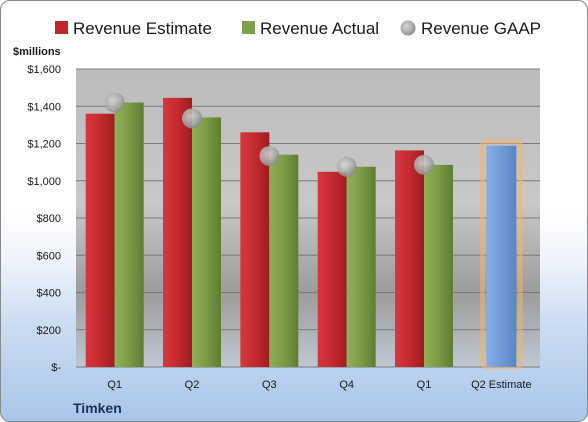 The image size is (588, 422). Describe the element at coordinates (346, 385) in the screenshot. I see `x-tick-label: Q4` at that location.